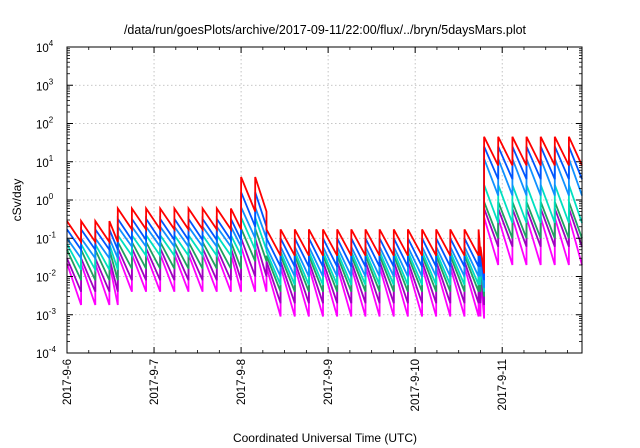  What do you see at coordinates (325, 438) in the screenshot?
I see `x-axis-label: Coordinated Universal Time (UTC)` at bounding box center [325, 438].